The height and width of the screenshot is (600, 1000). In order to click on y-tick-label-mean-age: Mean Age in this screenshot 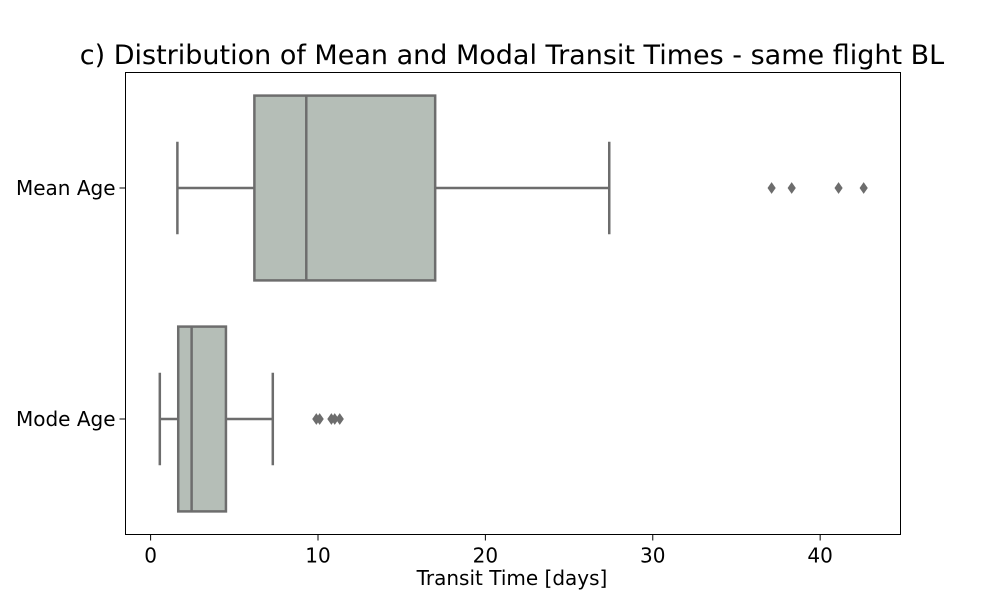, I will do `click(66, 188)`.